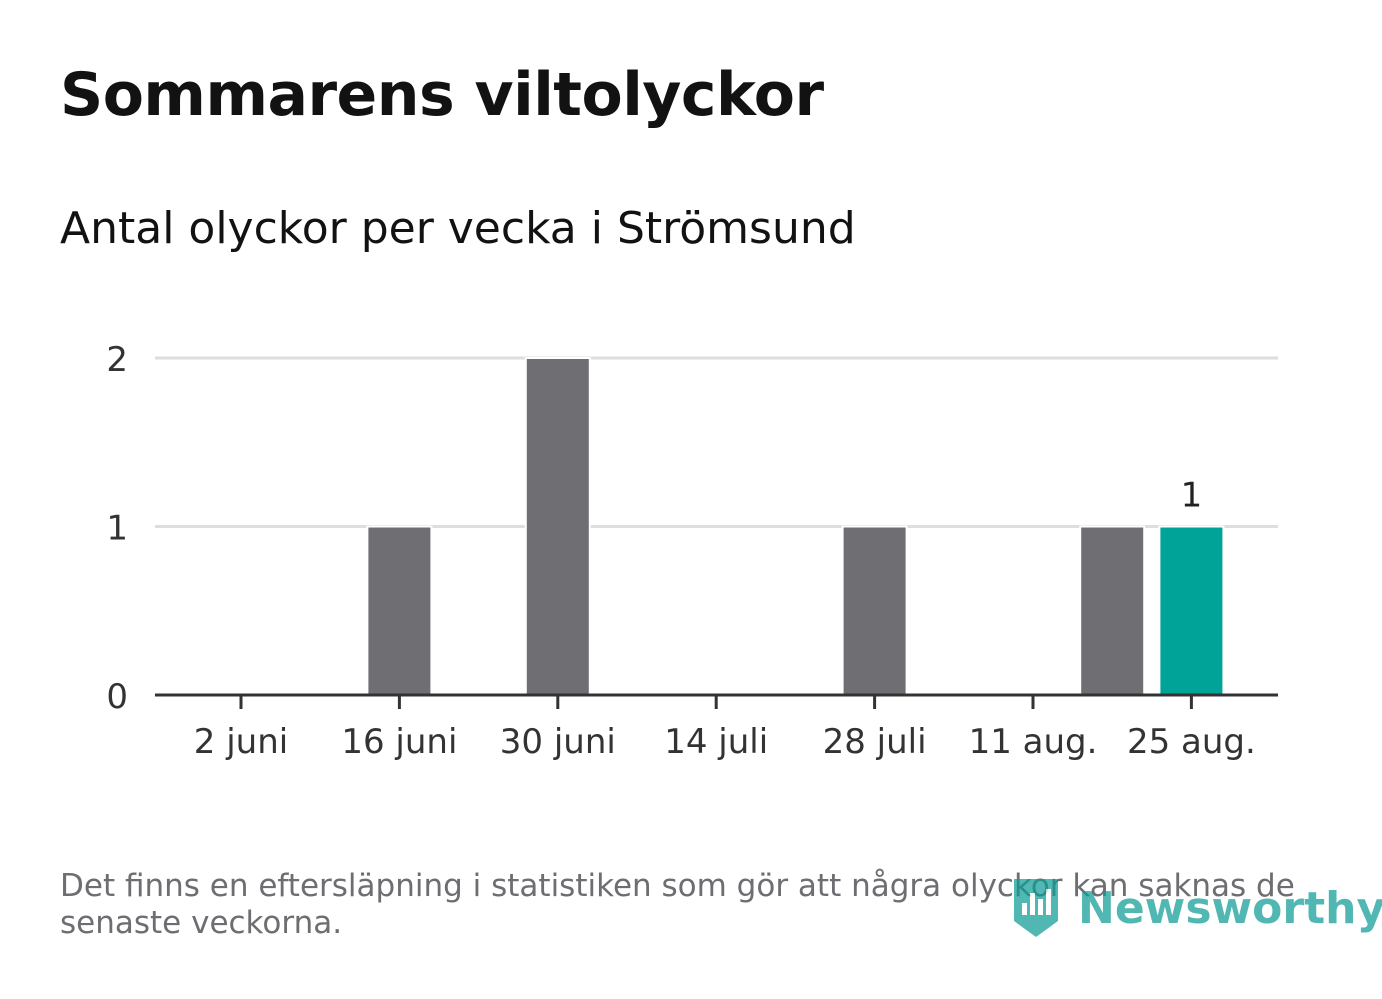 The height and width of the screenshot is (999, 1382). Describe the element at coordinates (1033, 742) in the screenshot. I see `x-tick-label: 11 aug.` at that location.